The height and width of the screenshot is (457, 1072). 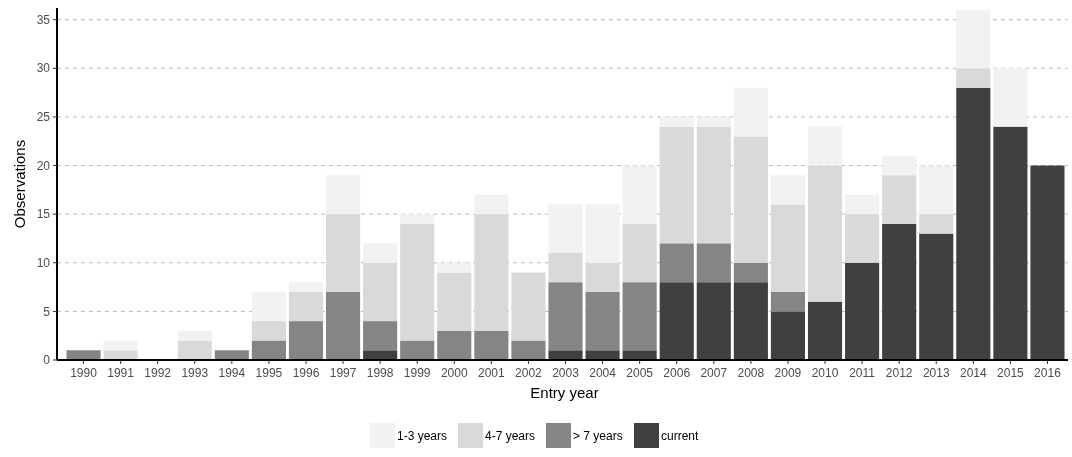 What do you see at coordinates (603, 373) in the screenshot?
I see `x-tick-label: 2004` at bounding box center [603, 373].